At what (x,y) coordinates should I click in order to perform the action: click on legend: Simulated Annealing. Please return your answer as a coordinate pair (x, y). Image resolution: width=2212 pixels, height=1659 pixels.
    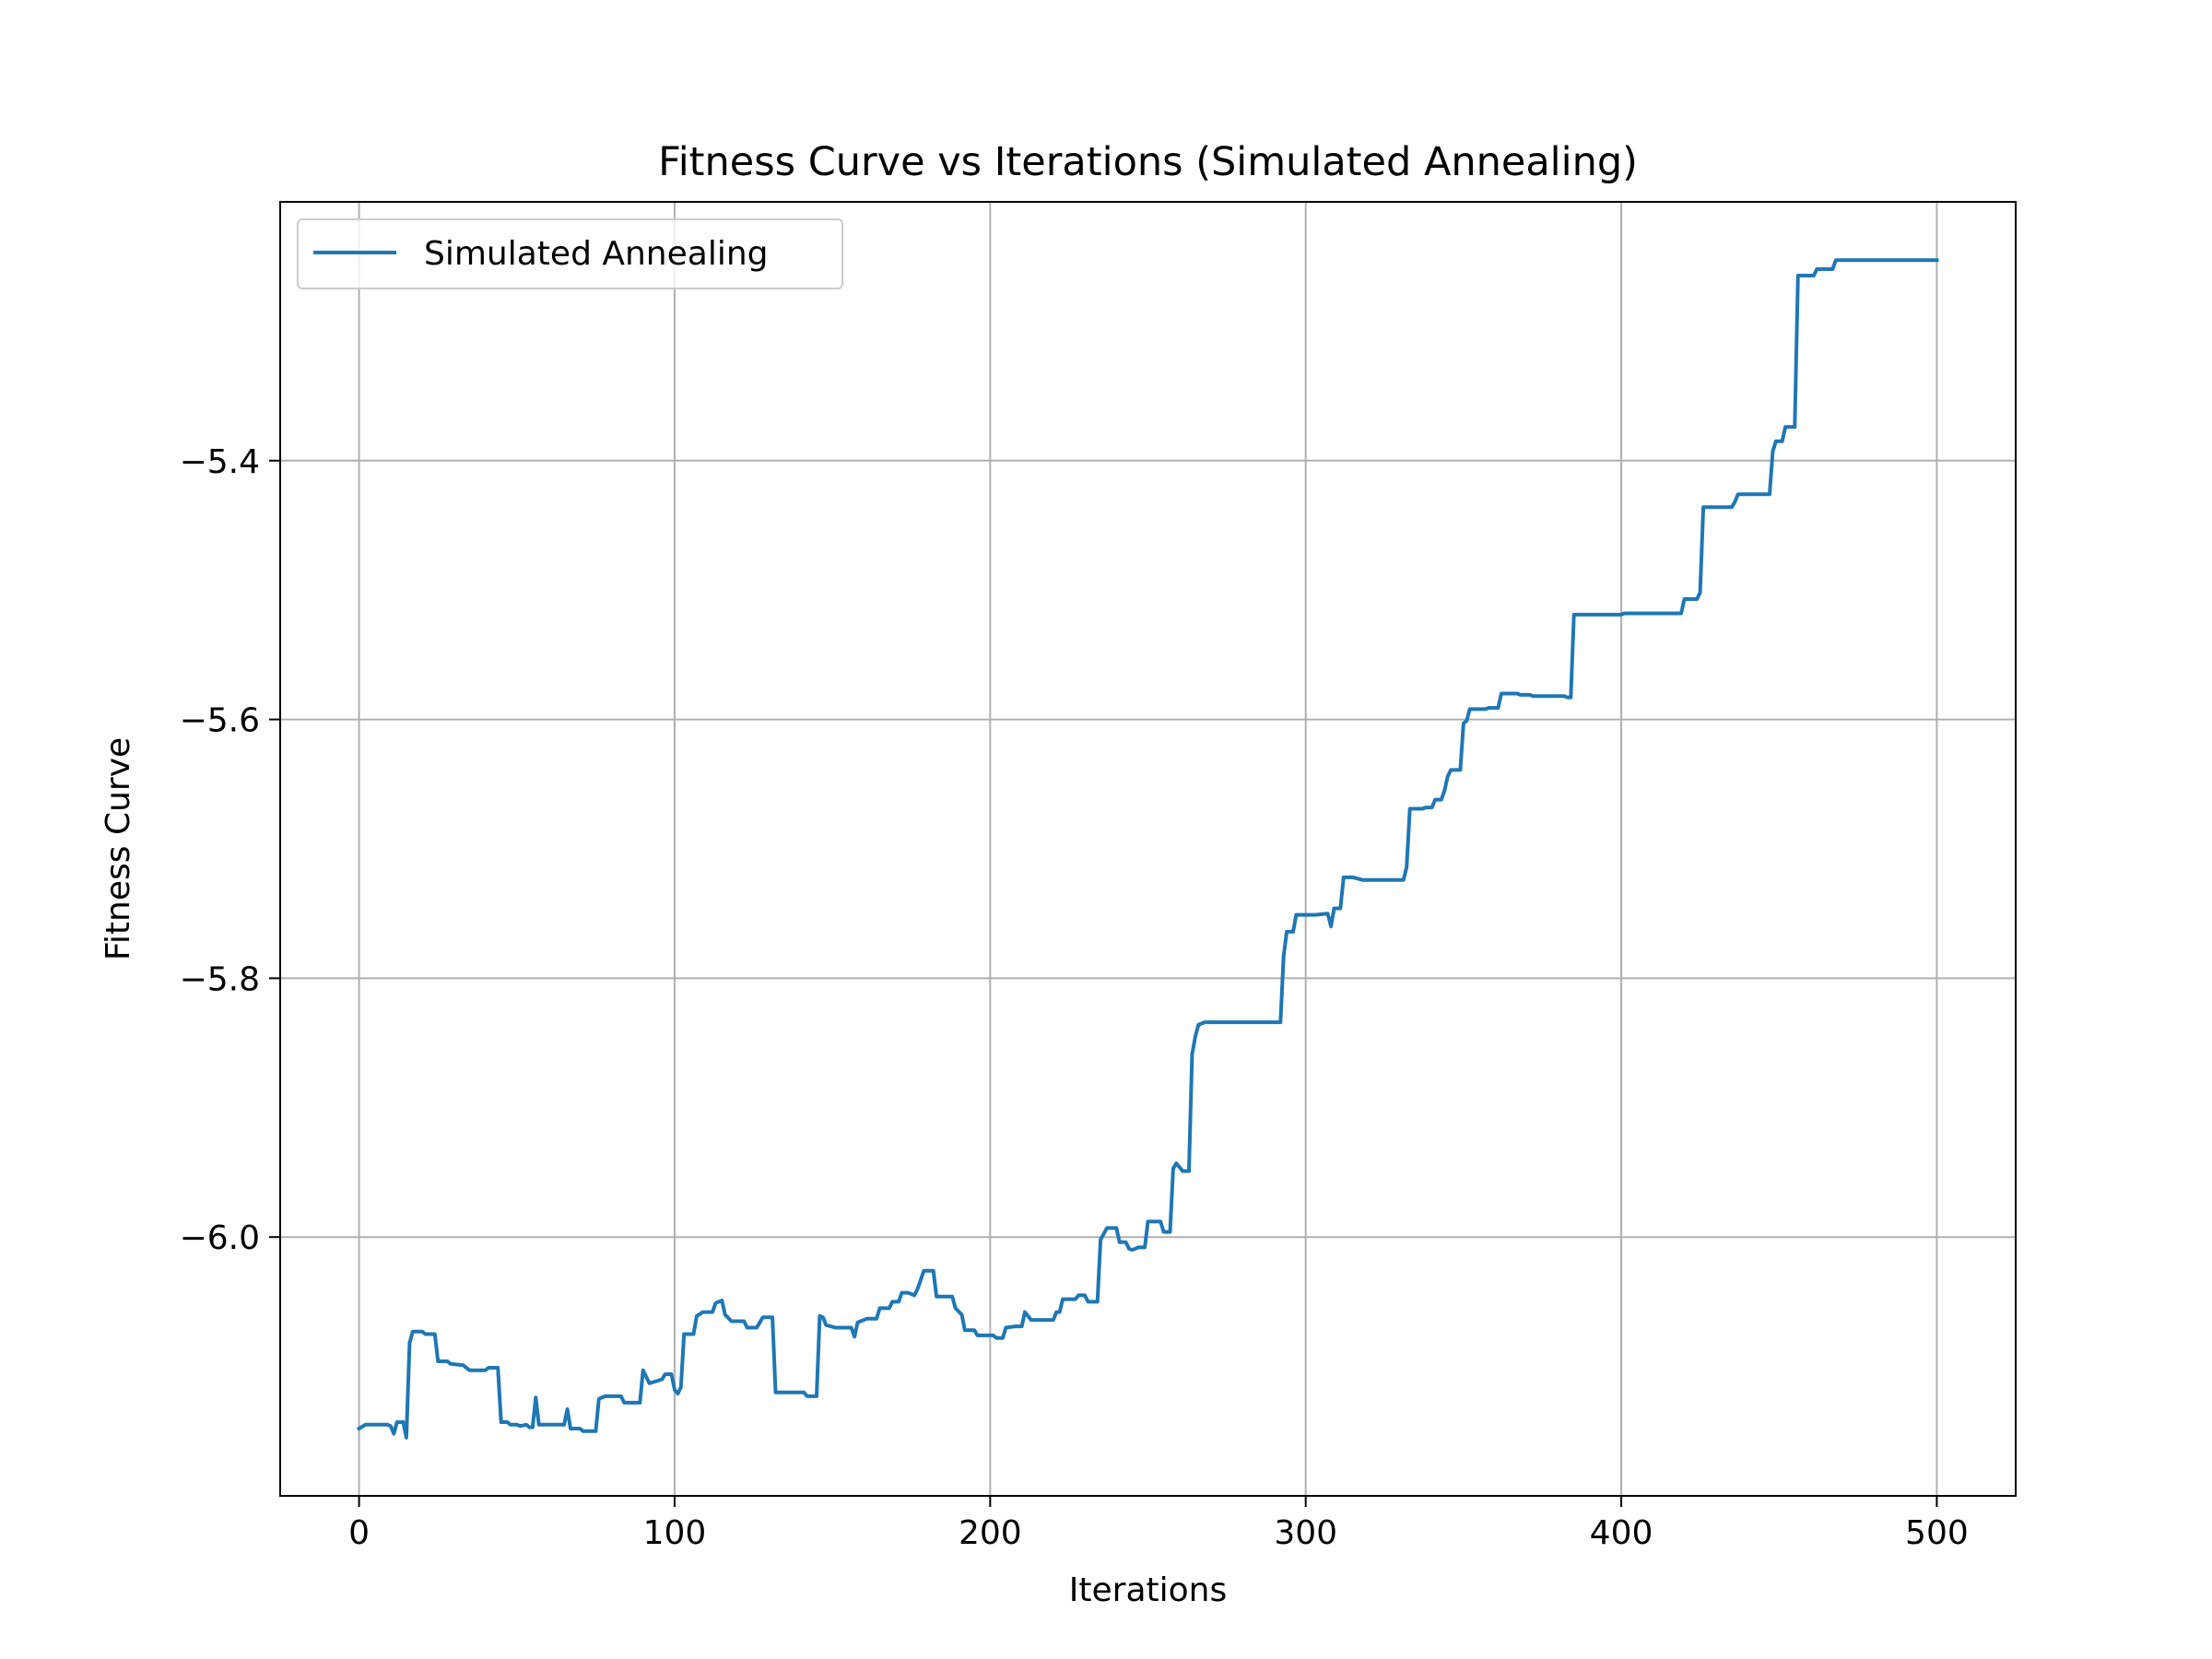
    Looking at the image, I should click on (570, 253).